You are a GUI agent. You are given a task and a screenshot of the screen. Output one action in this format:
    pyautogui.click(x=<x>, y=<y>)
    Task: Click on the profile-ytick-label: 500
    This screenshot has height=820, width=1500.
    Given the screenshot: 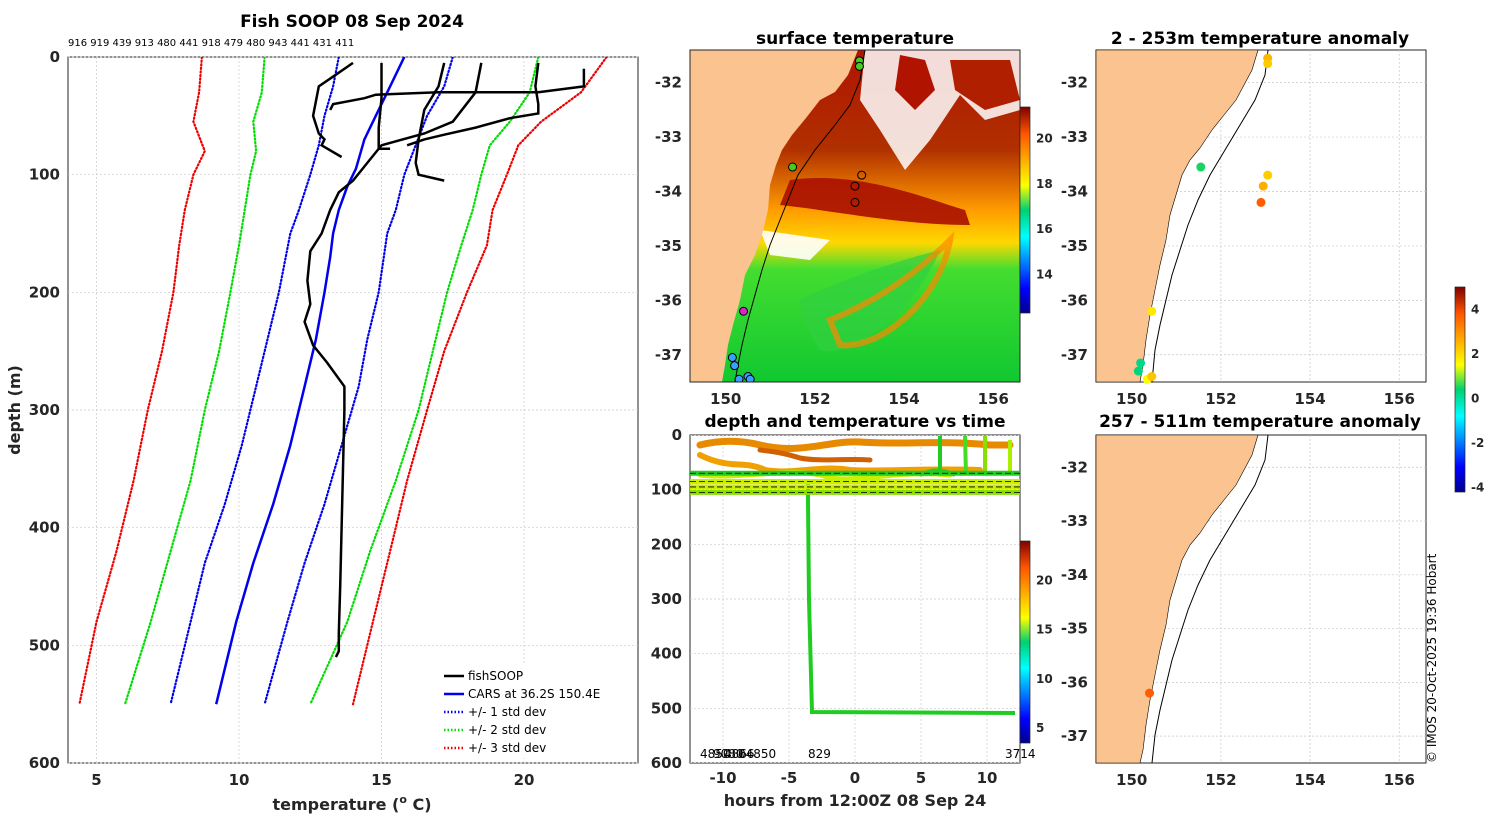 What is the action you would take?
    pyautogui.click(x=44, y=645)
    